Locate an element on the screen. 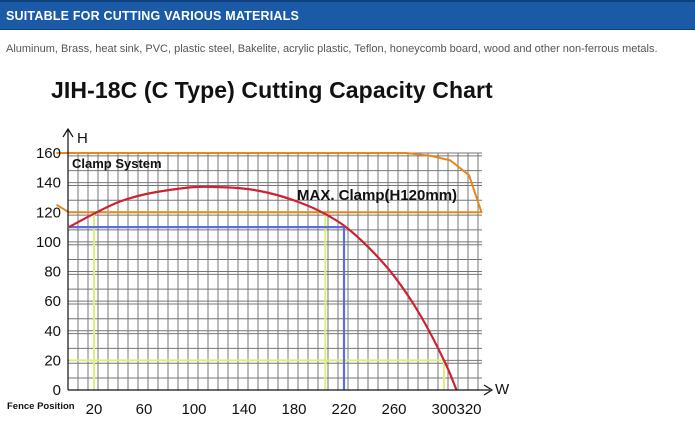  banner-title: SUITABLE FOR CUTTING VARIOUS MATERIALS is located at coordinates (153, 16).